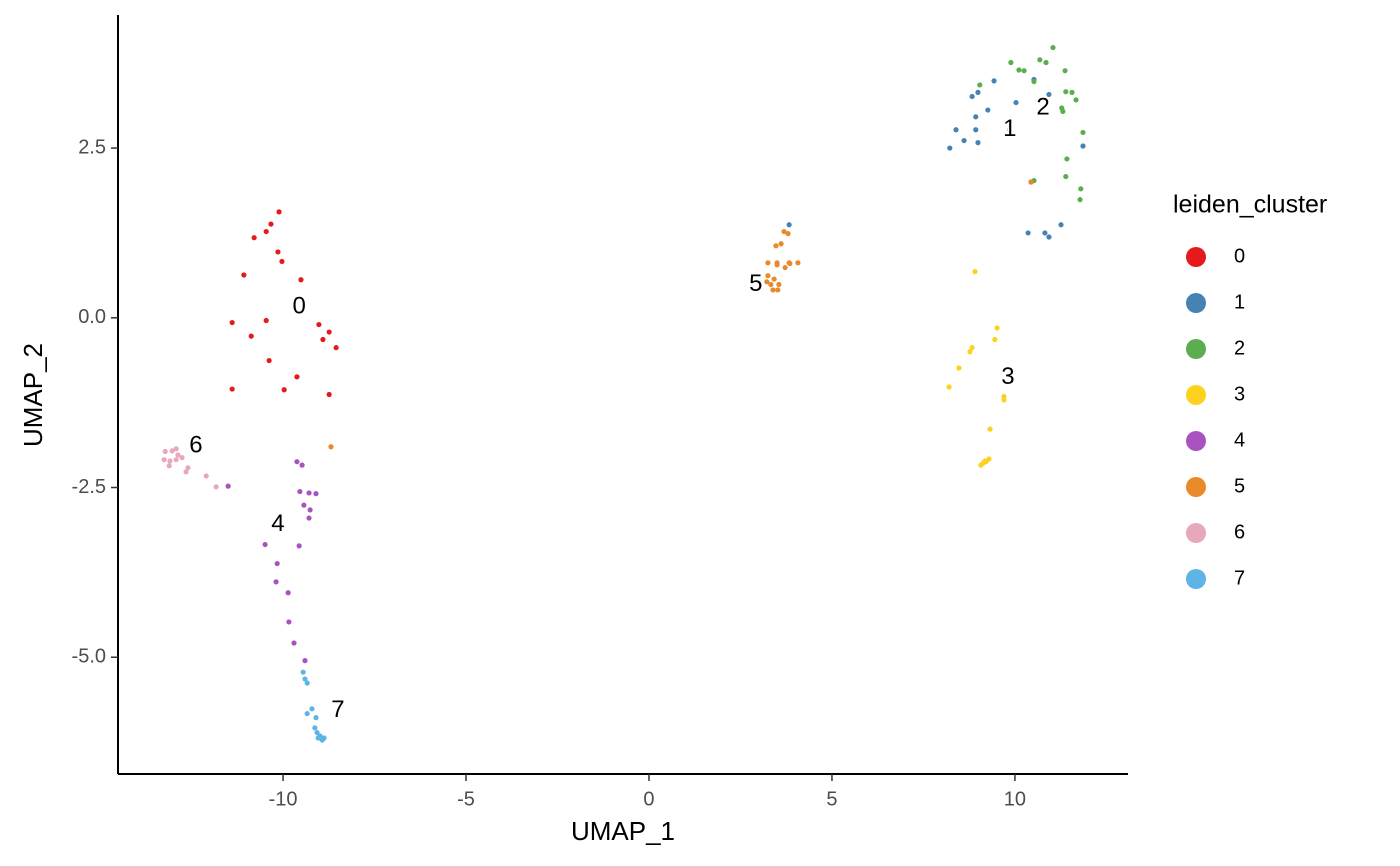 The image size is (1400, 866). Describe the element at coordinates (298, 305) in the screenshot. I see `cluster-label: 0` at that location.